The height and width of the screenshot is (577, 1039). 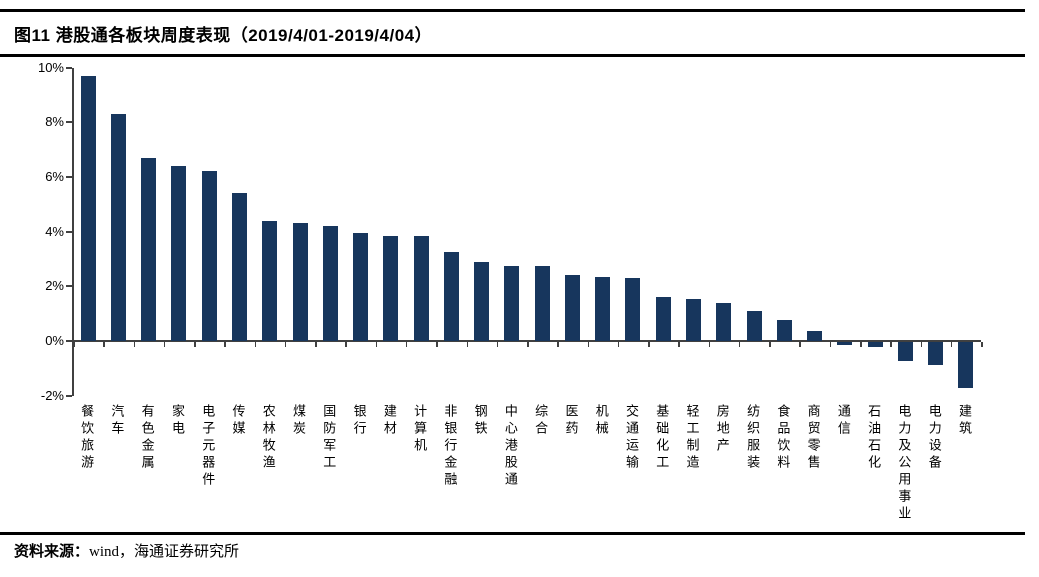 I want to click on y-axis-tick-label: 2%, so click(x=54, y=286).